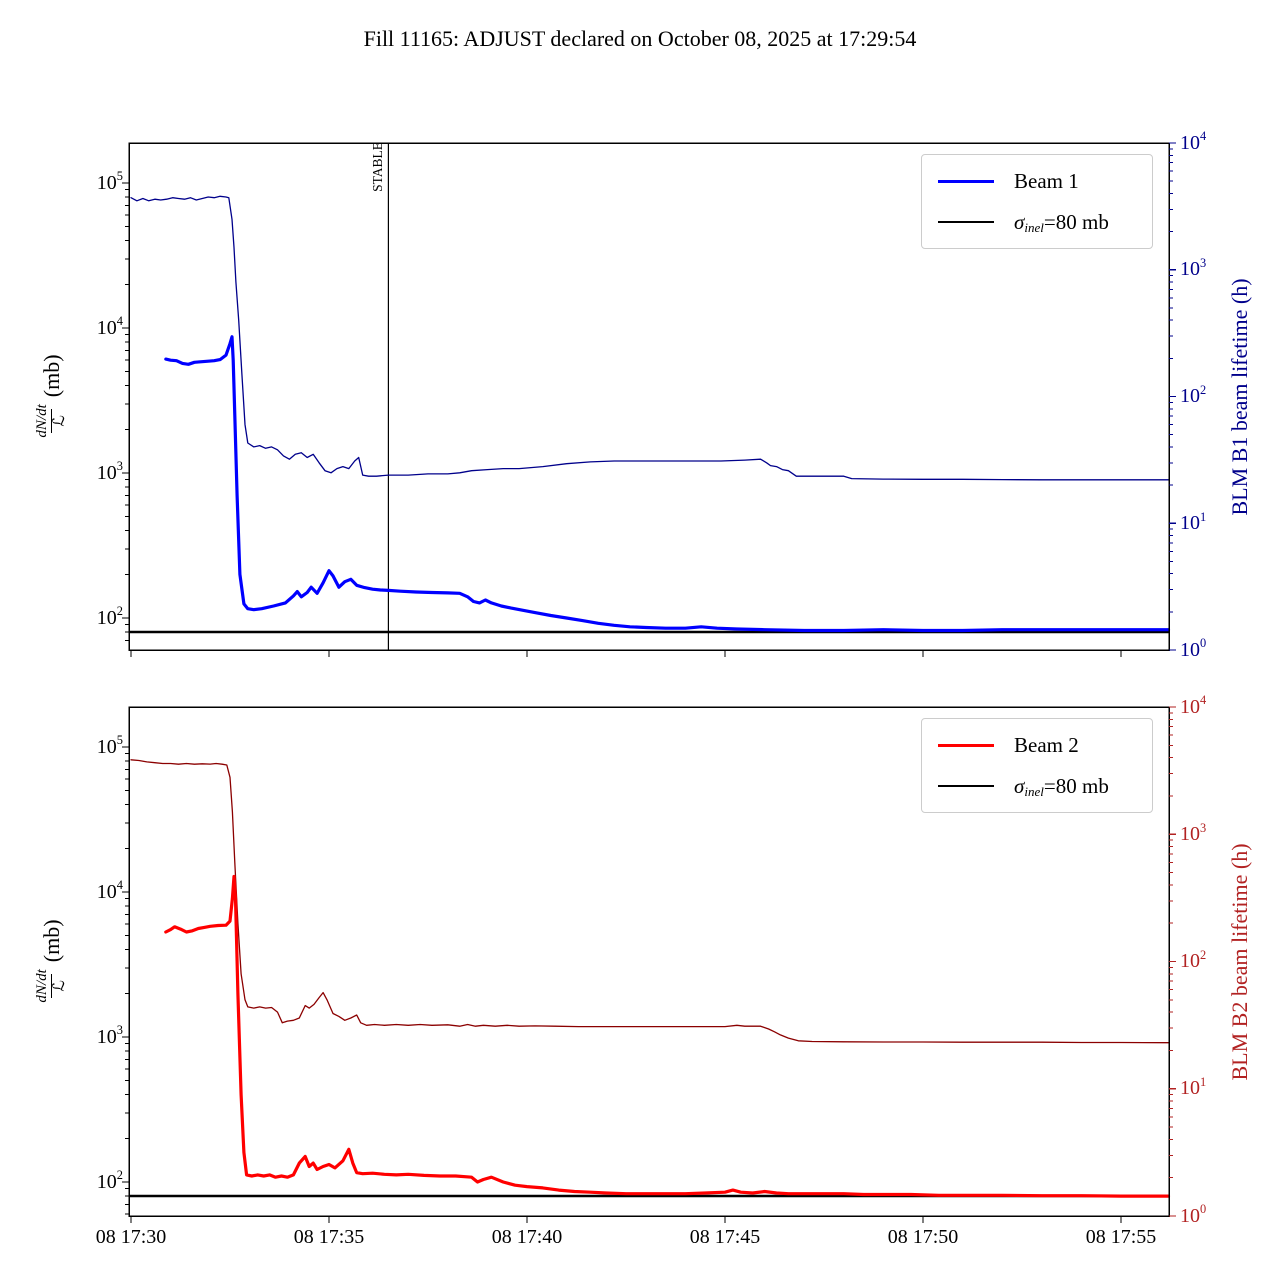 Image resolution: width=1280 pixels, height=1280 pixels. What do you see at coordinates (1046, 744) in the screenshot?
I see `beam-legend-label: Beam 2` at bounding box center [1046, 744].